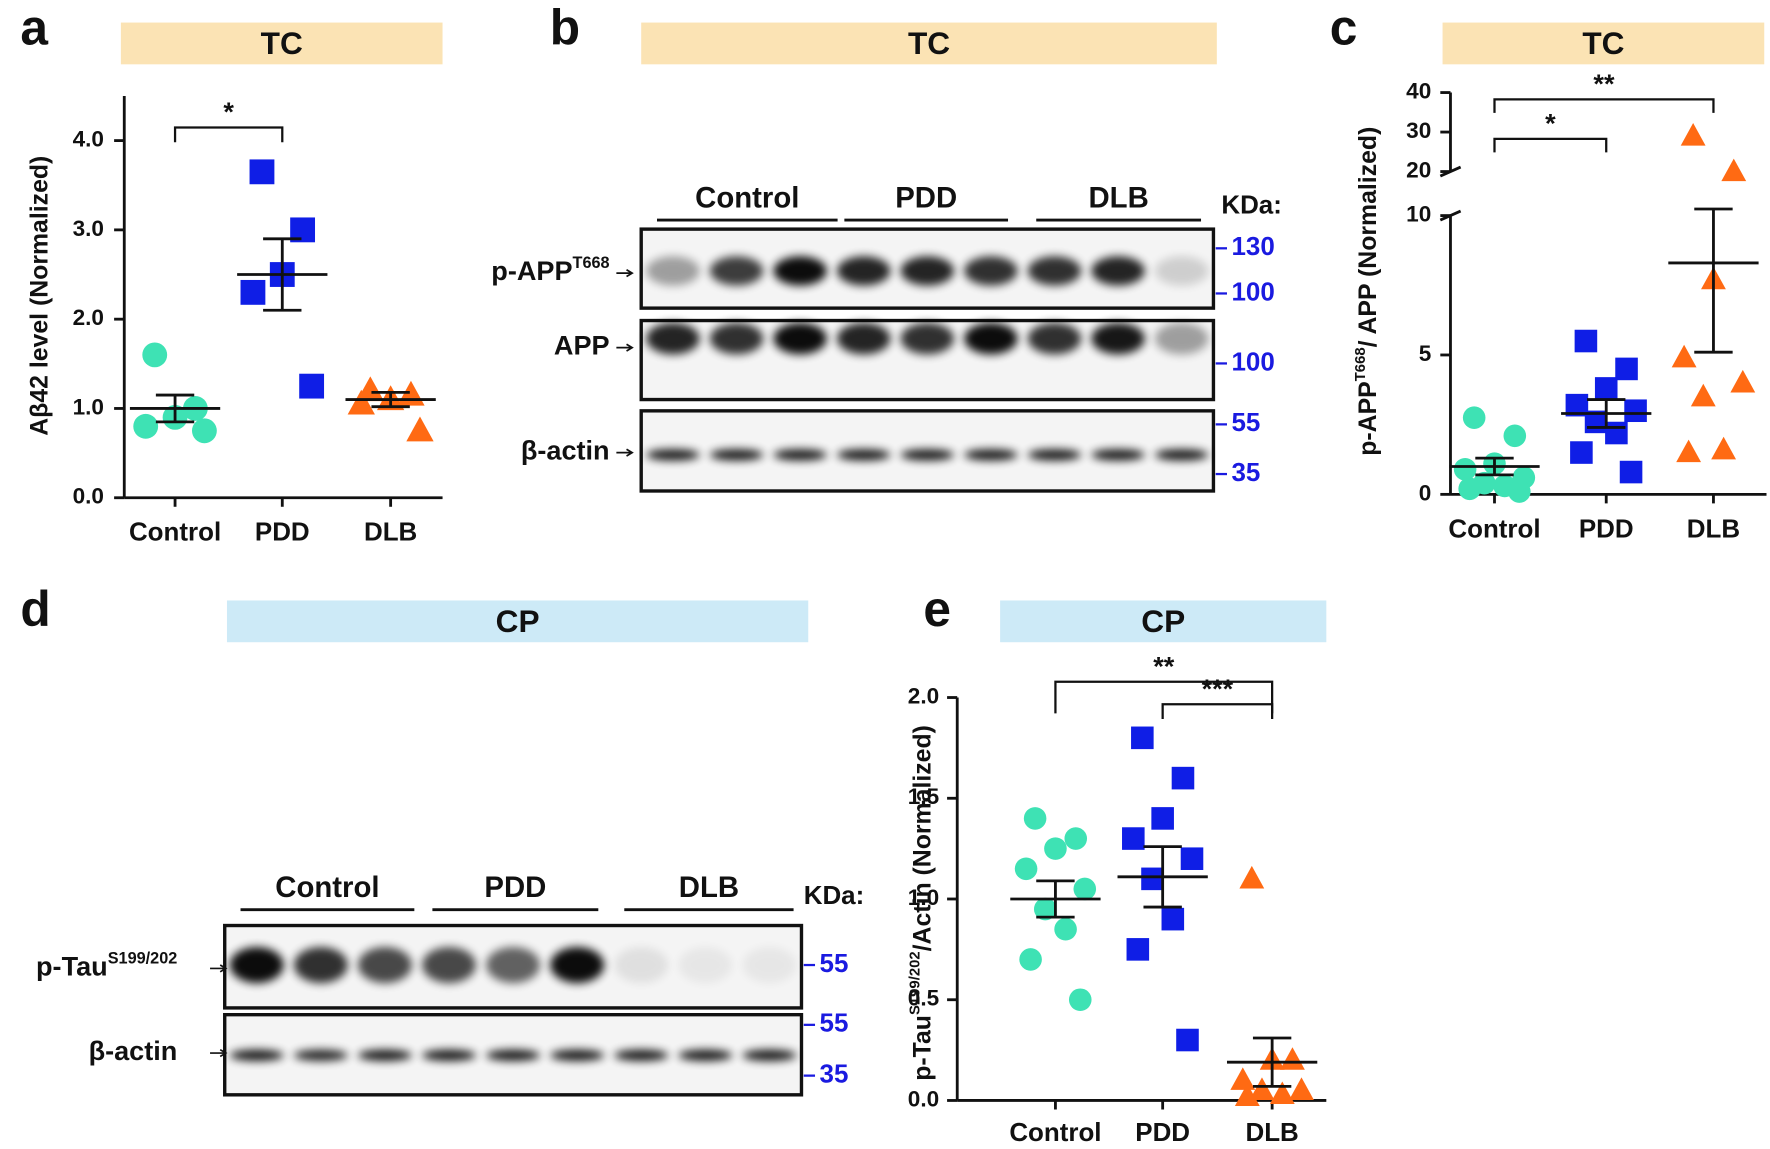  I want to click on y-tick-label: 5, so click(1425, 353).